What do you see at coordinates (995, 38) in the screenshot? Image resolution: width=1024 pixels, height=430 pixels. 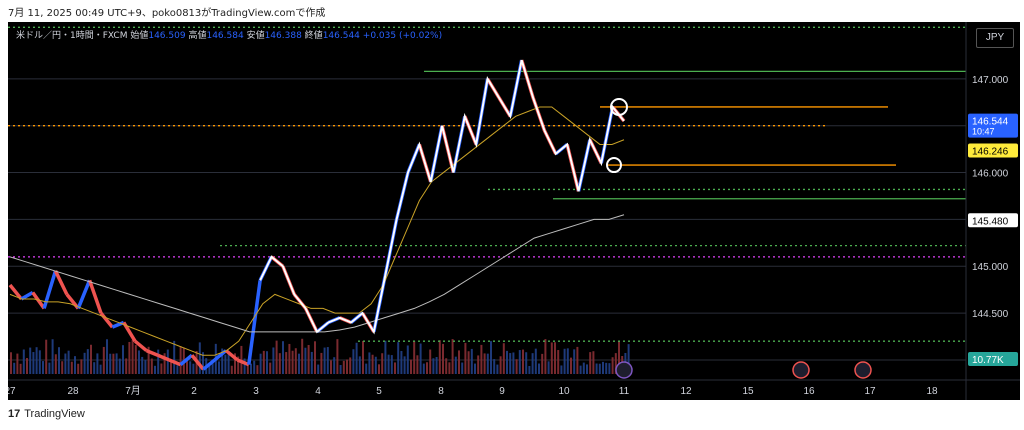 I see `currency-button: JPY` at bounding box center [995, 38].